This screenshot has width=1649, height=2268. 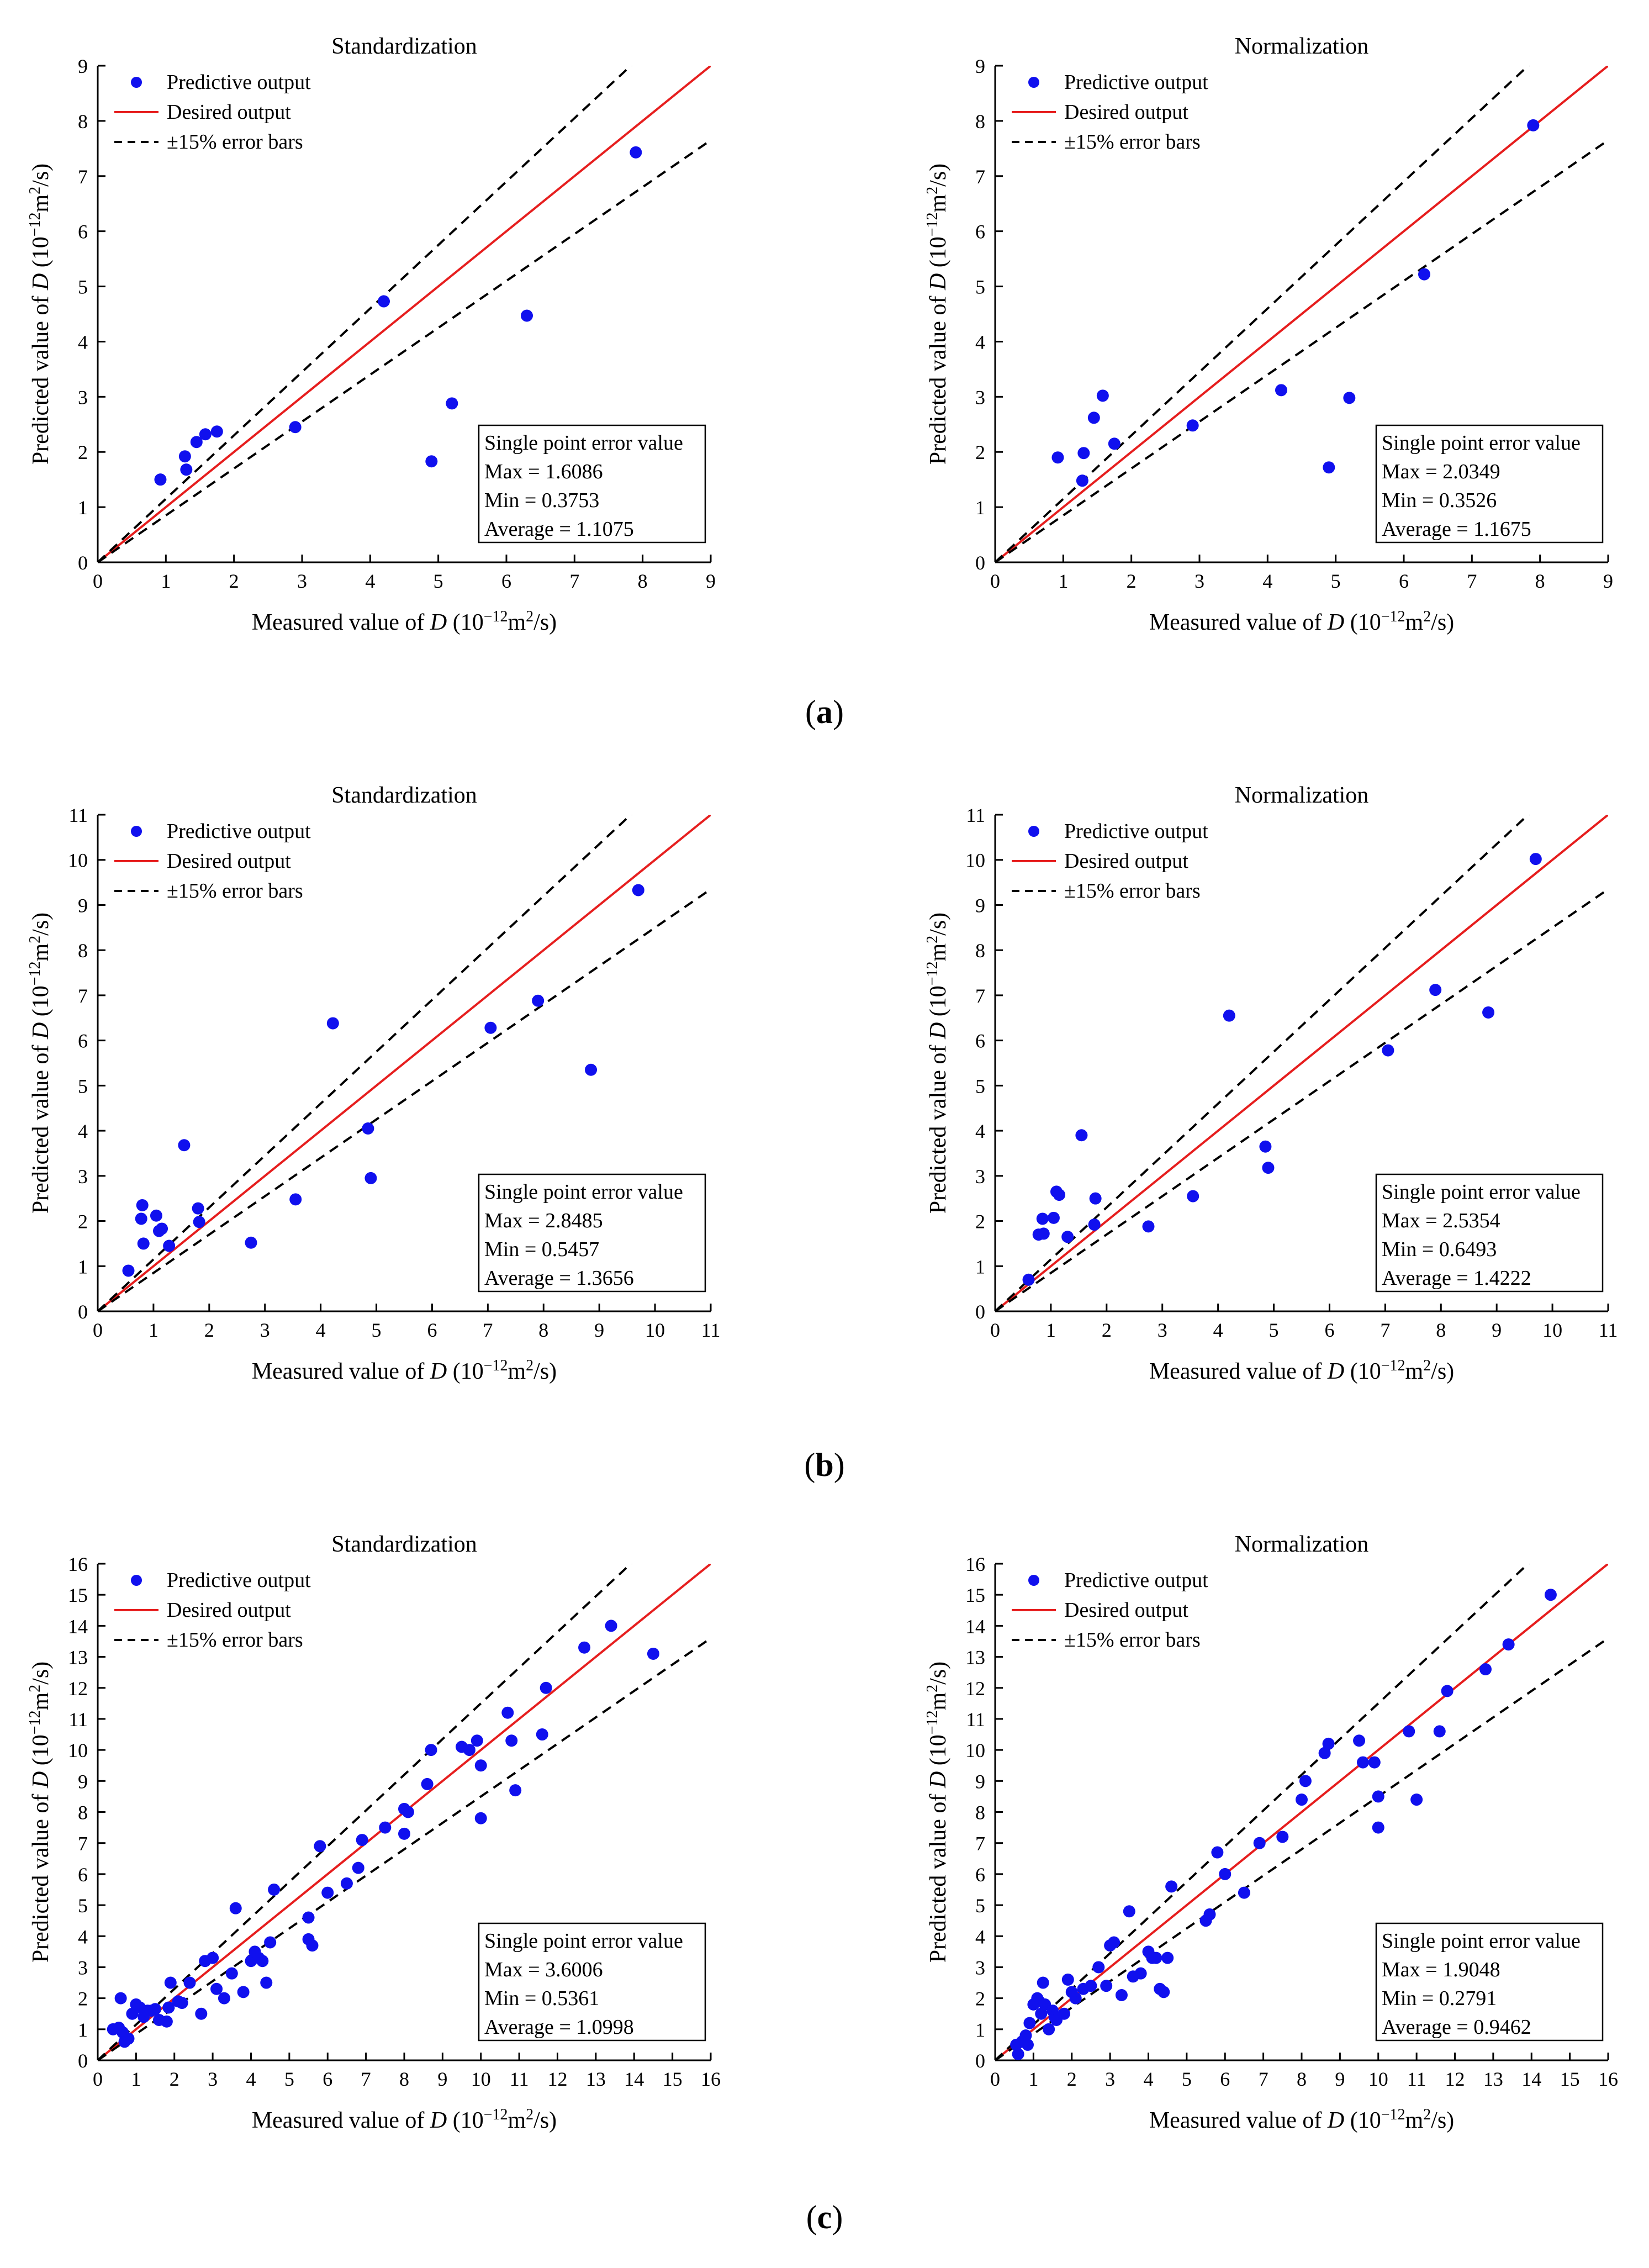 What do you see at coordinates (78, 1595) in the screenshot?
I see `y-tick-label: 15` at bounding box center [78, 1595].